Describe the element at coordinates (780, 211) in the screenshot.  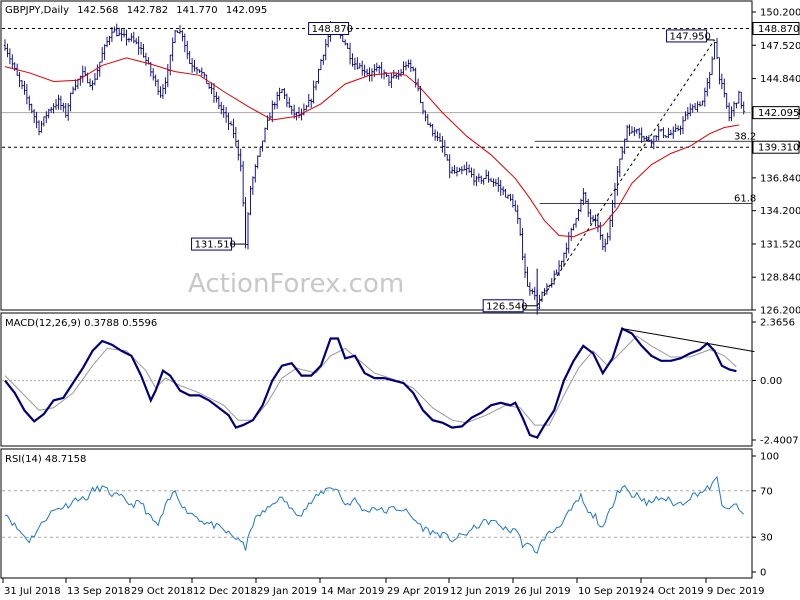
I see `price-y-tick-label: 134.200` at that location.